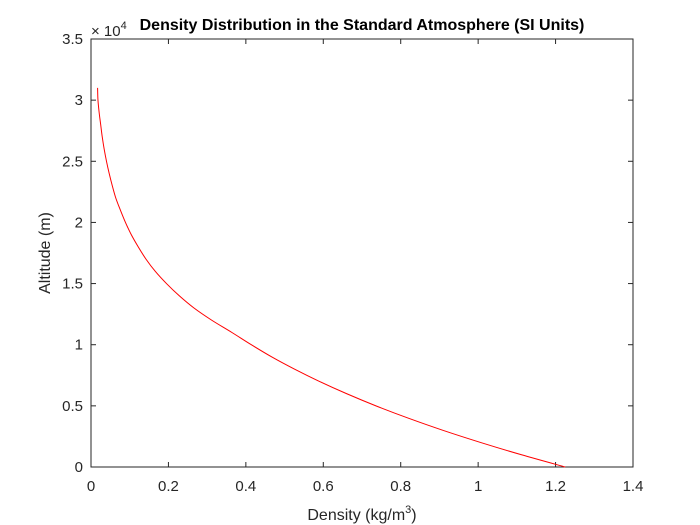 The image size is (700, 525). I want to click on x-axis-label-main: Density (kg/m, so click(356, 515).